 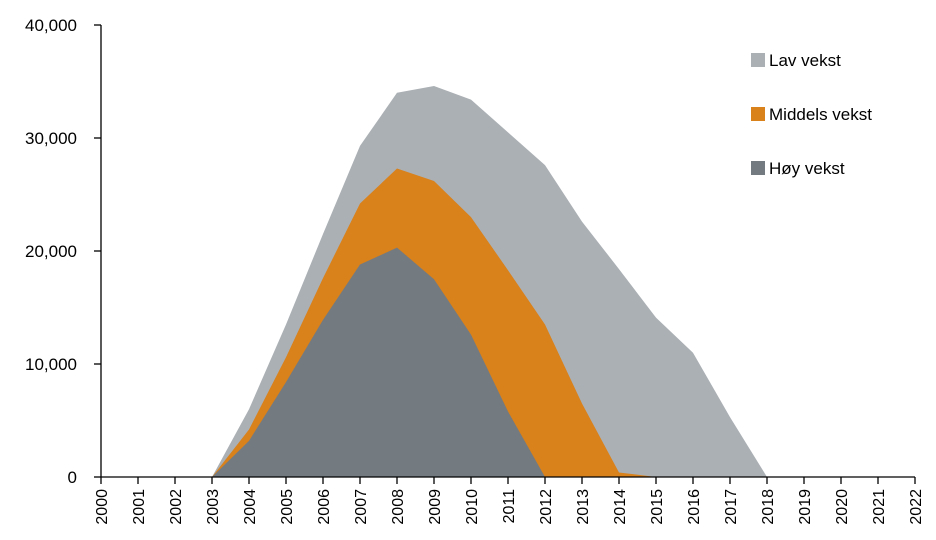 What do you see at coordinates (546, 507) in the screenshot?
I see `x-tick-label: 2012` at bounding box center [546, 507].